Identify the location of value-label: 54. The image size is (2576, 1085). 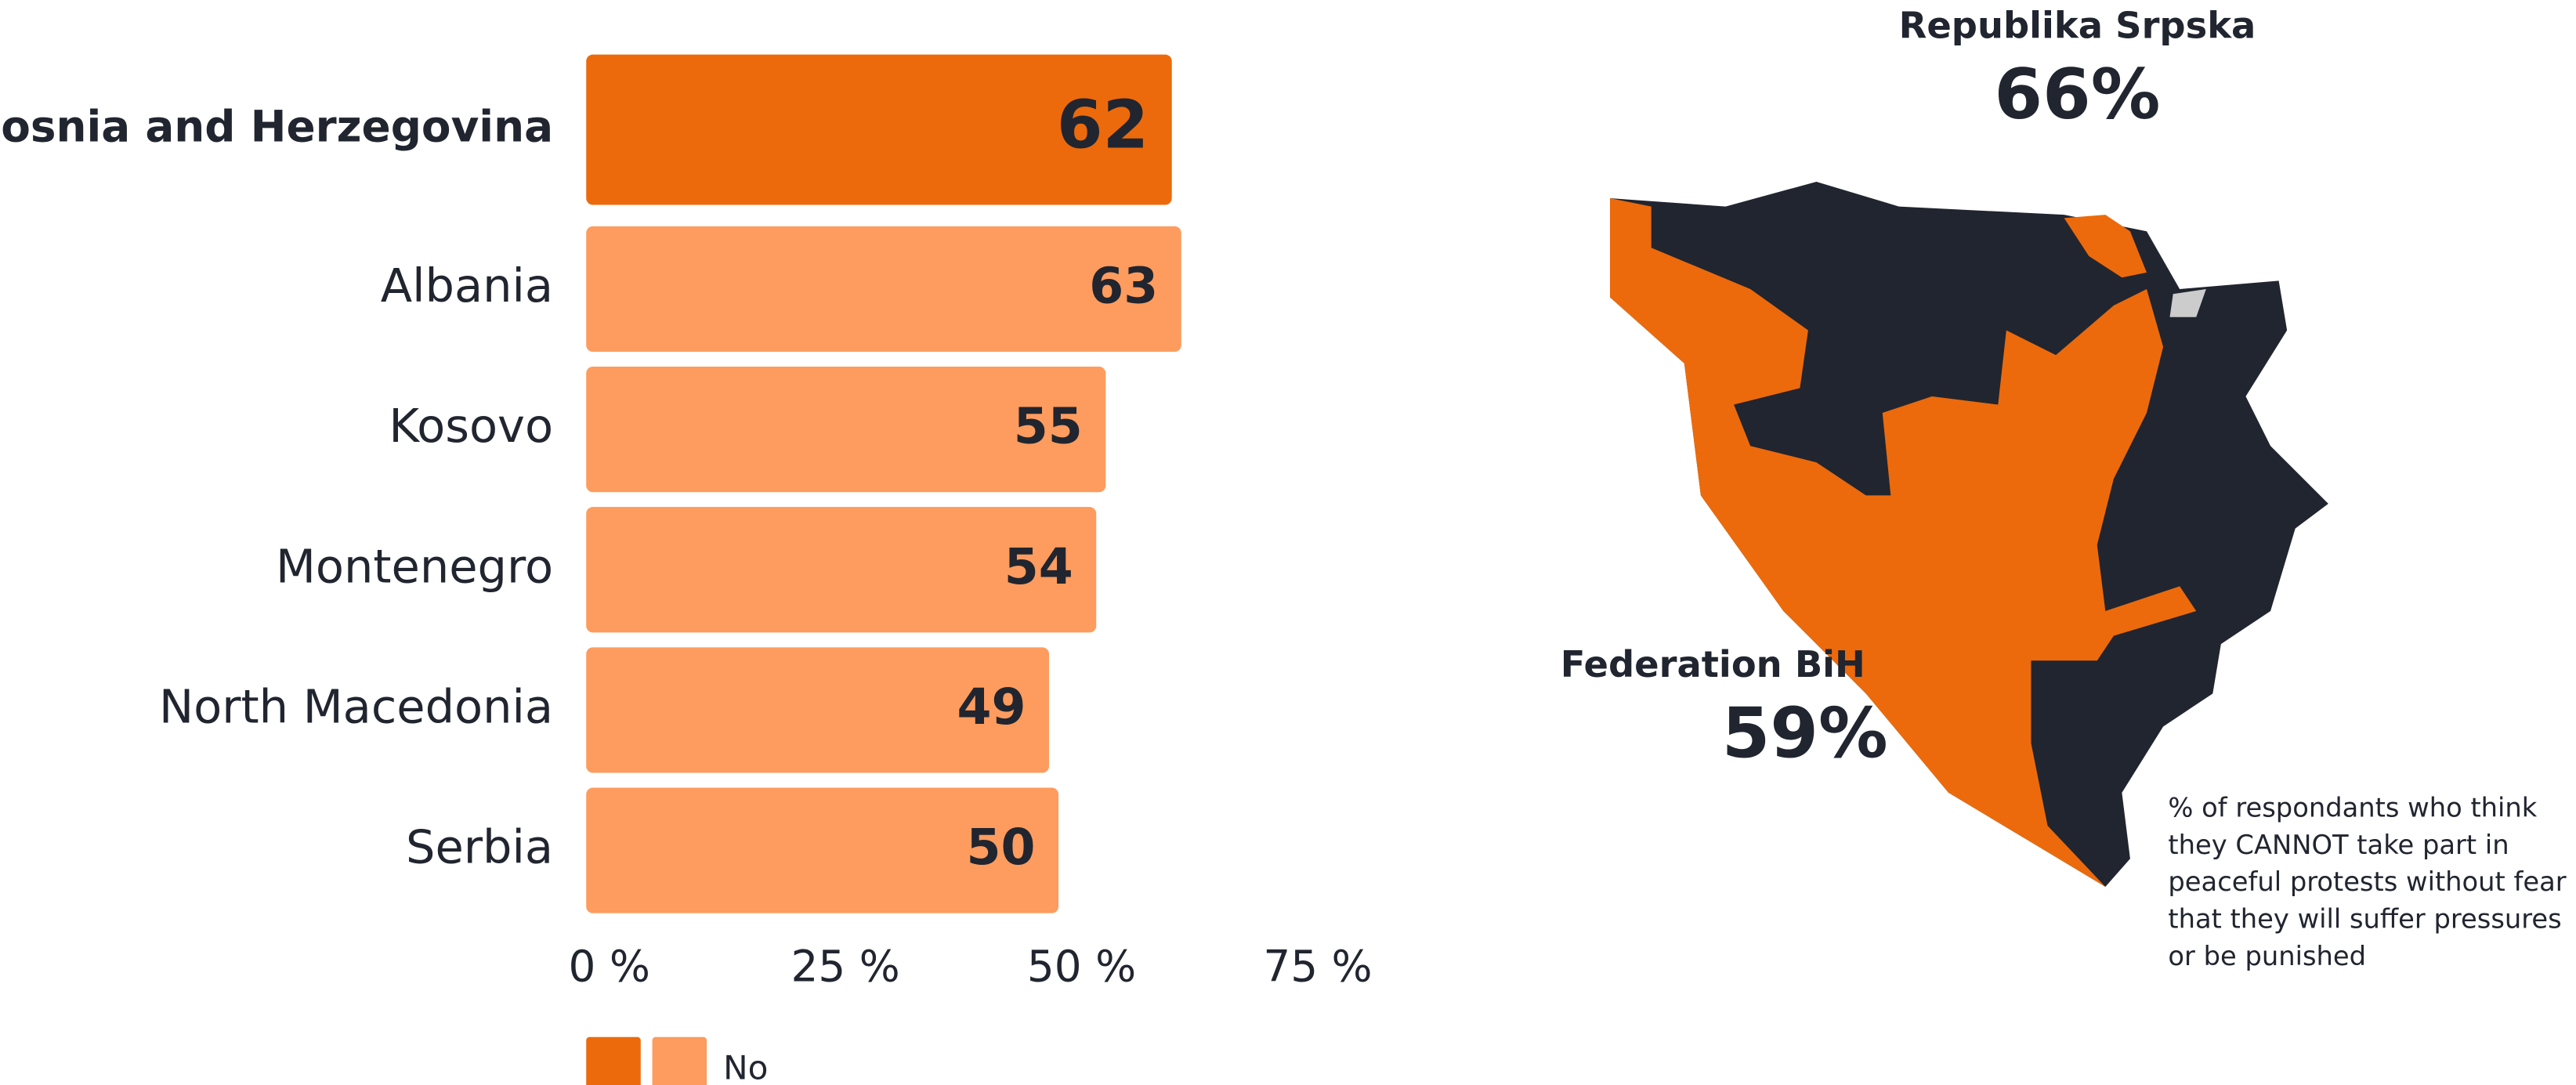
(1038, 566).